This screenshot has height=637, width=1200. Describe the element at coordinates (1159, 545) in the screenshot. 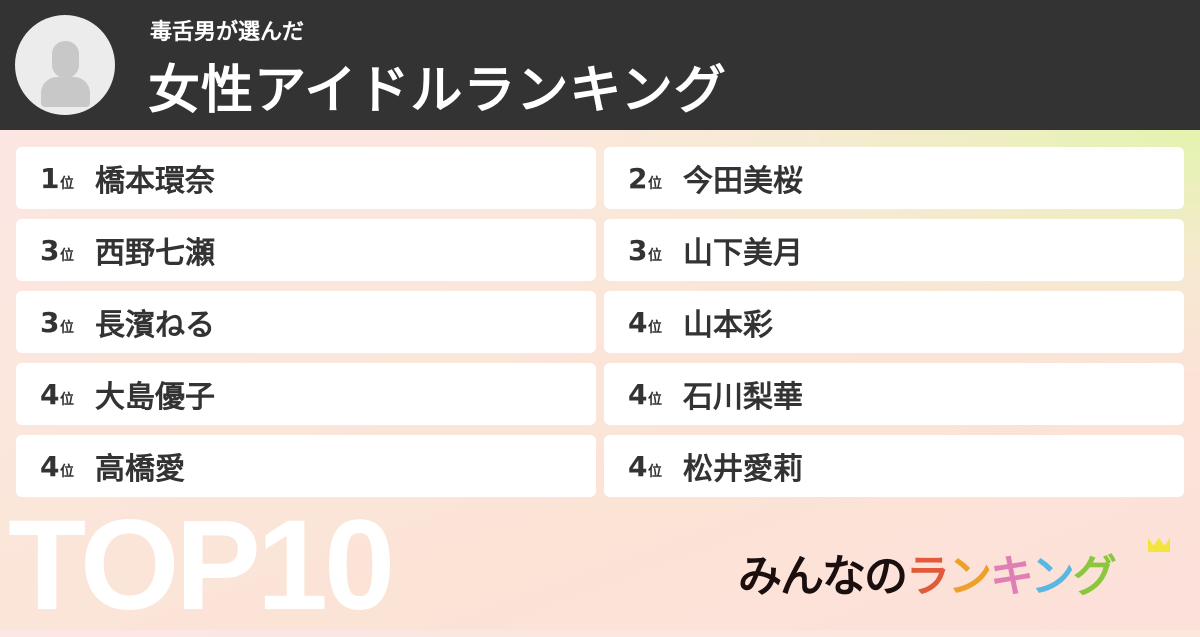

I see `crown-icon` at that location.